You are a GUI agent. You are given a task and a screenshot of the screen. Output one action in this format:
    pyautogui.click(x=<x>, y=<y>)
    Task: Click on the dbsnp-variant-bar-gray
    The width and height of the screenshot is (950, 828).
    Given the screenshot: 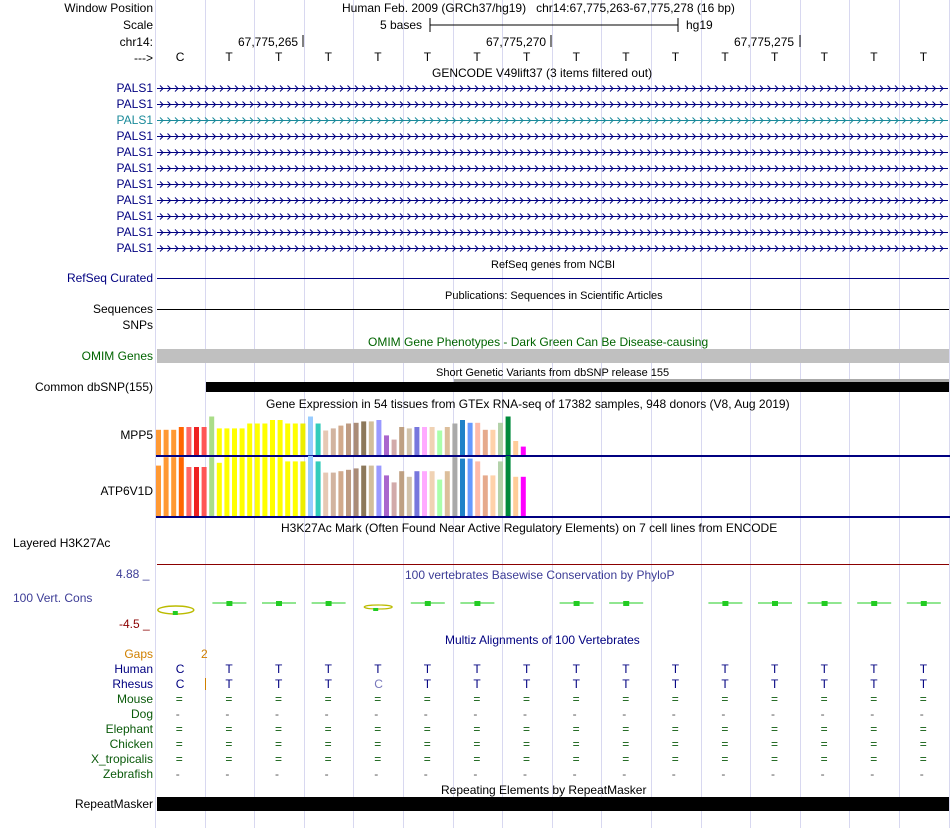 What is the action you would take?
    pyautogui.click(x=701, y=380)
    